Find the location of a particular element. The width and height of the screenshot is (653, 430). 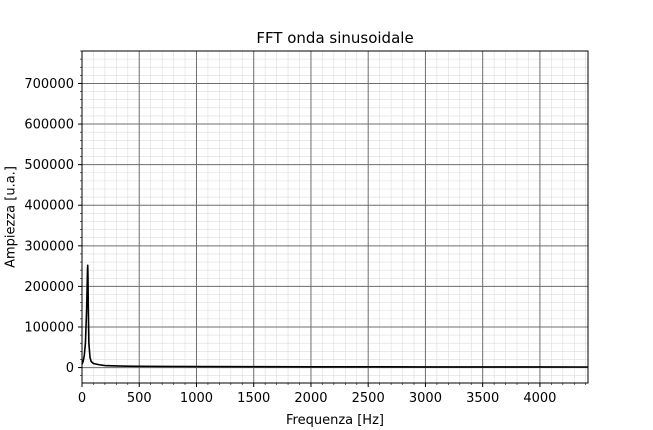

x-axis-title: Frequenza [Hz] is located at coordinates (335, 420).